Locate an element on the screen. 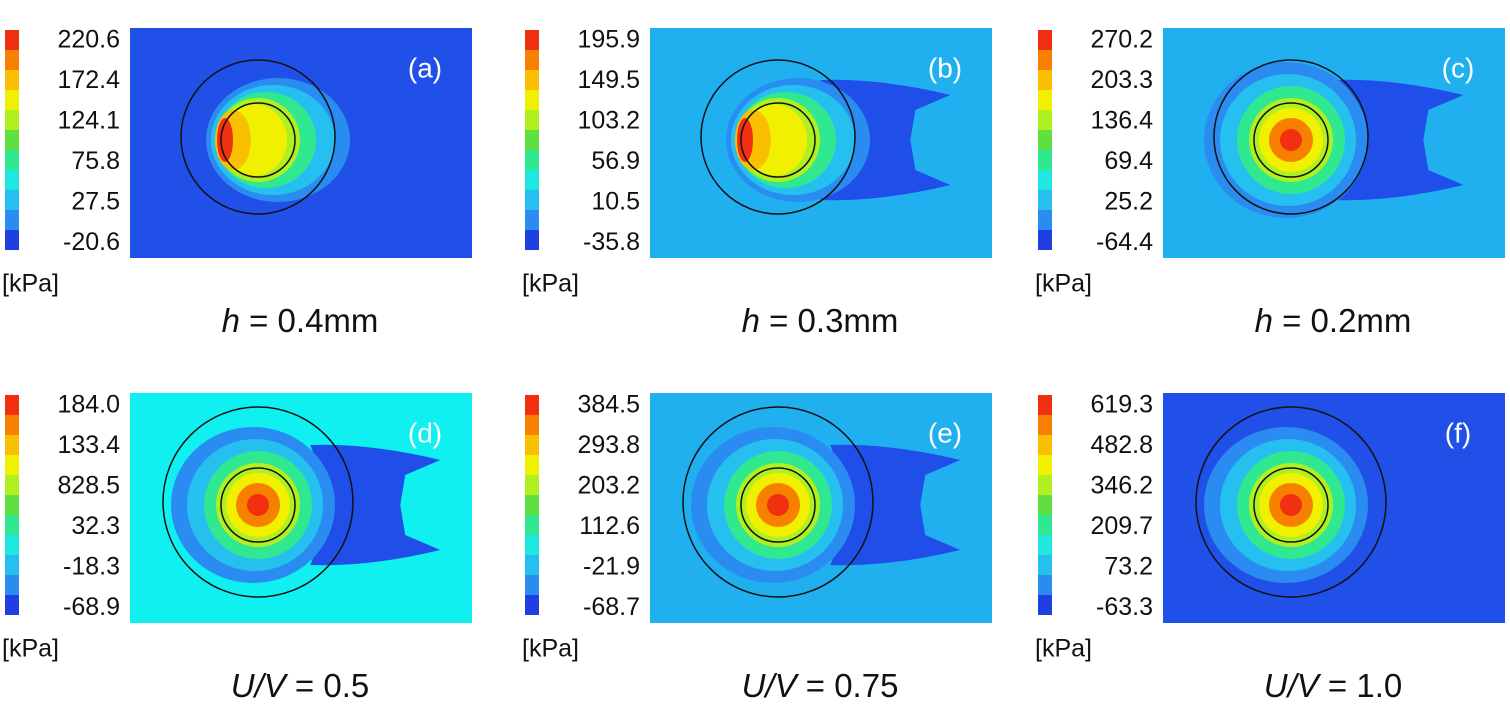  colorbar-tick-label: -21.9 is located at coordinates (611, 567).